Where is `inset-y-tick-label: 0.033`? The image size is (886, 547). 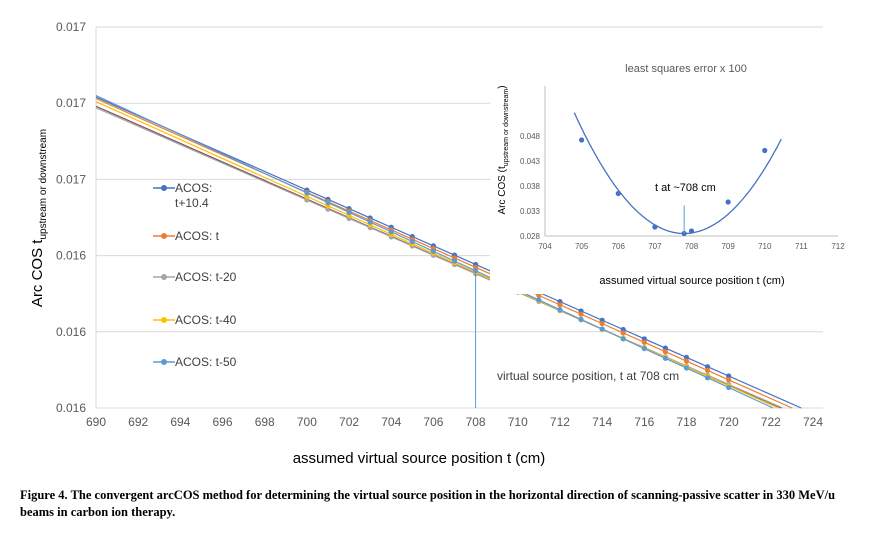 inset-y-tick-label: 0.033 is located at coordinates (530, 211).